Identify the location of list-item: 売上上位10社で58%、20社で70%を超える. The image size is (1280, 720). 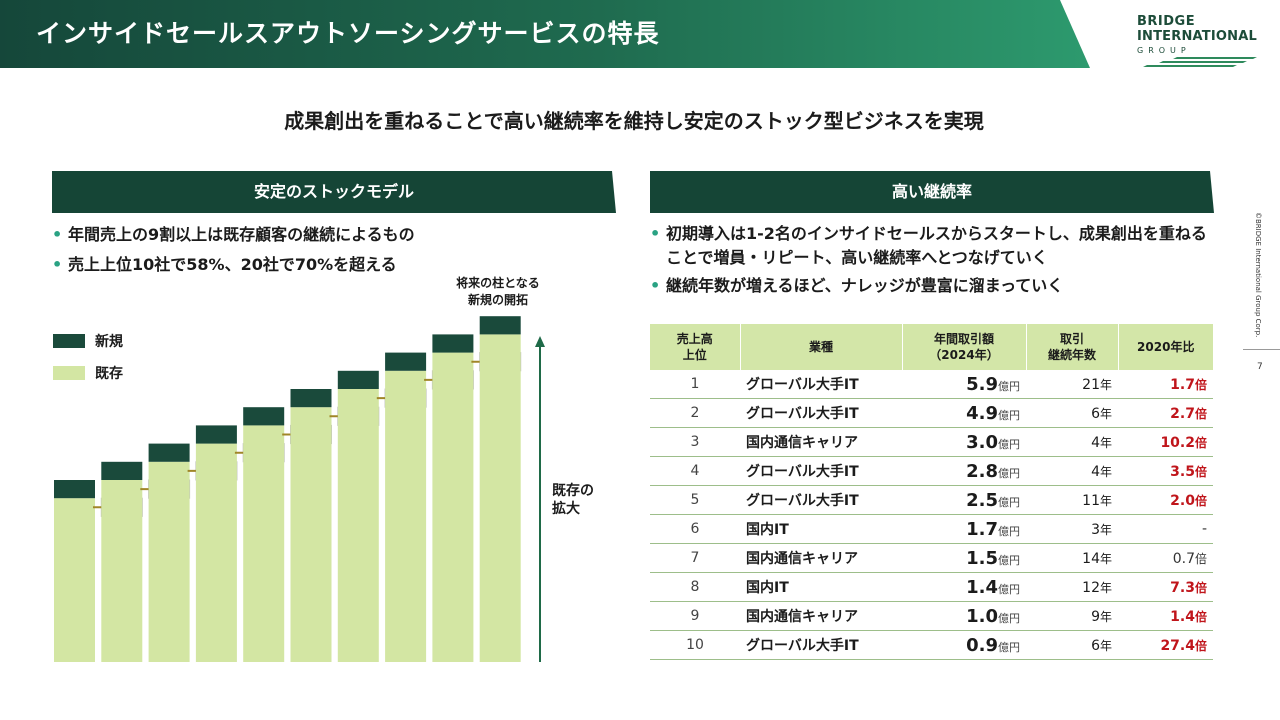
(332, 265).